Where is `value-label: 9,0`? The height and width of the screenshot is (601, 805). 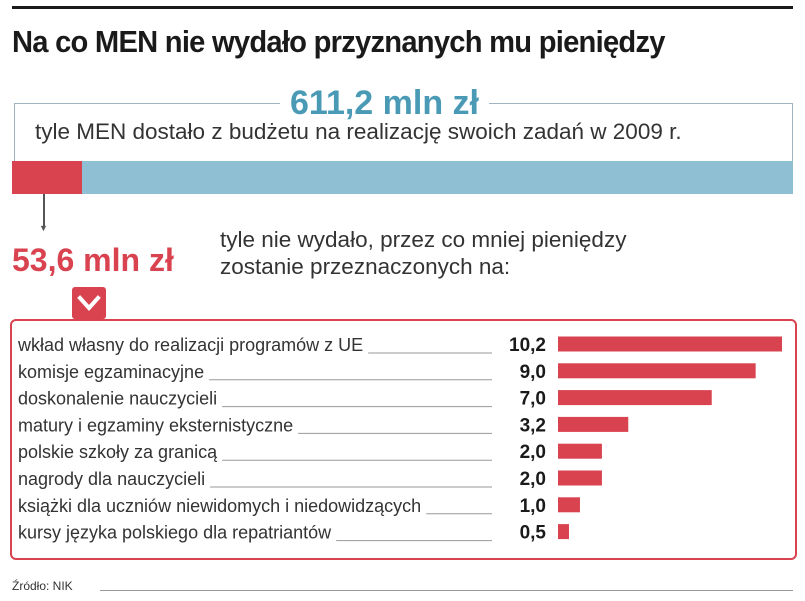 value-label: 9,0 is located at coordinates (533, 372).